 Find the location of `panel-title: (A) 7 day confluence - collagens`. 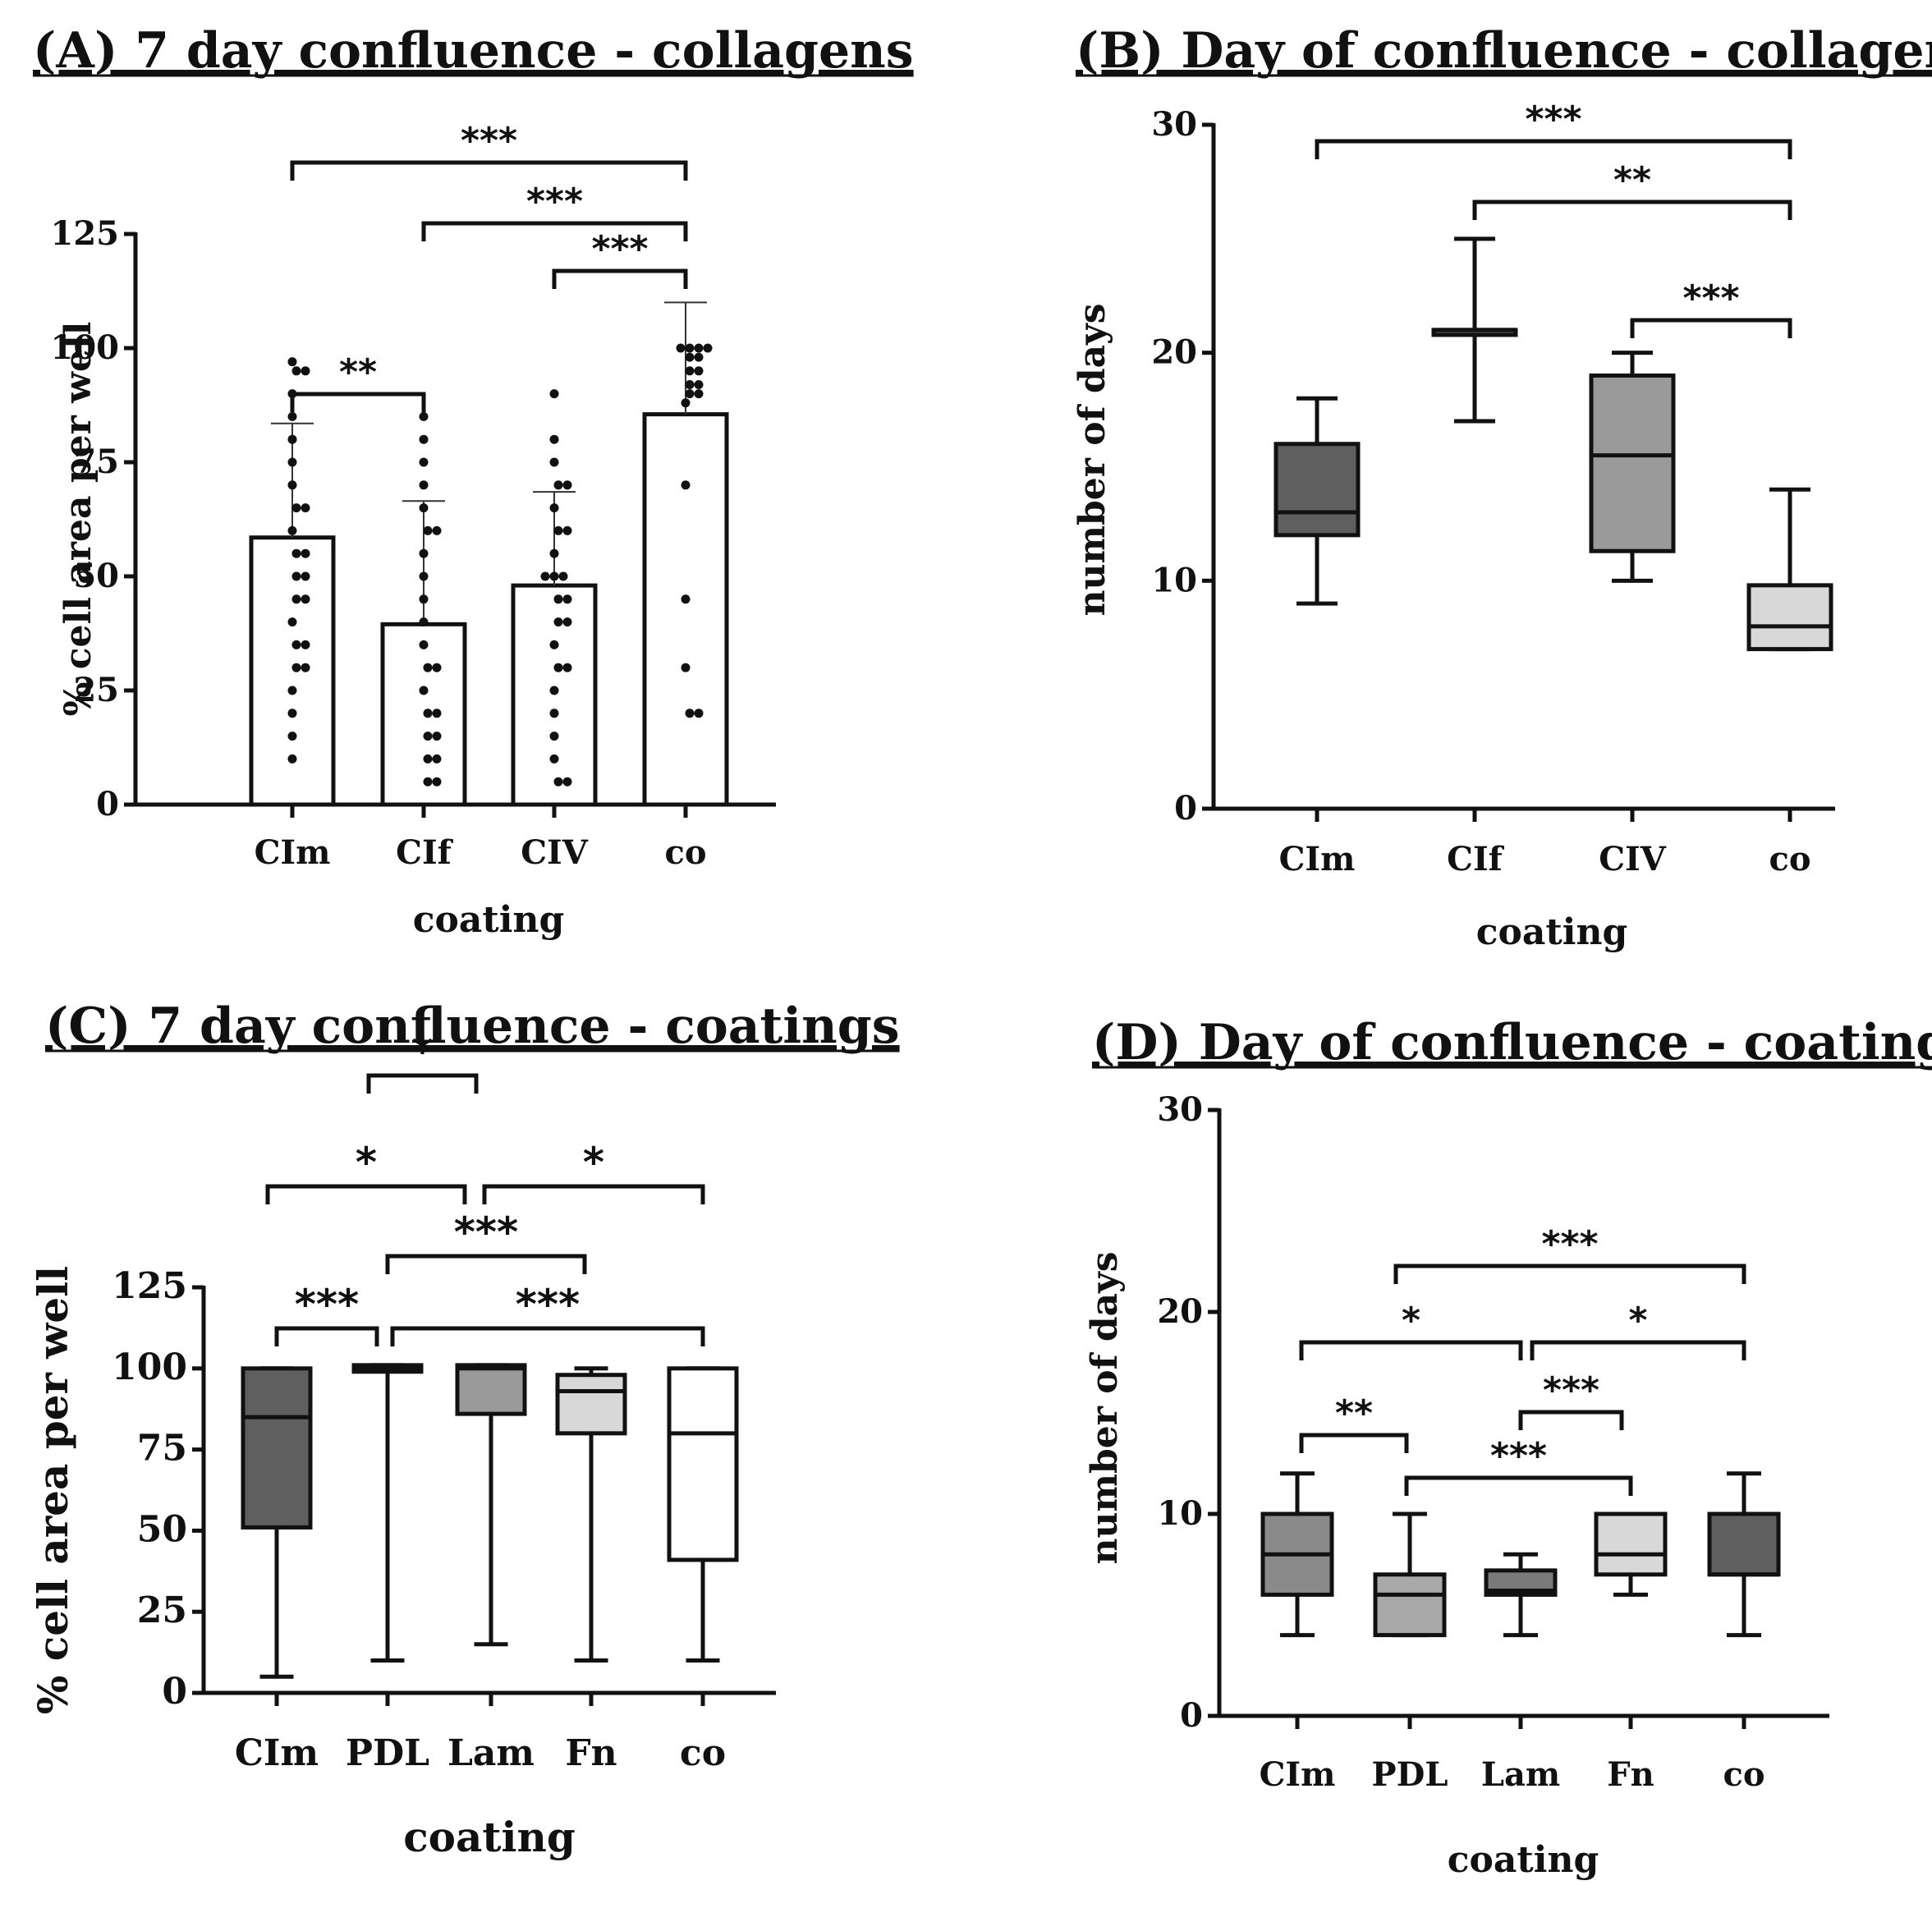

panel-title: (A) 7 day confluence - collagens is located at coordinates (473, 51).